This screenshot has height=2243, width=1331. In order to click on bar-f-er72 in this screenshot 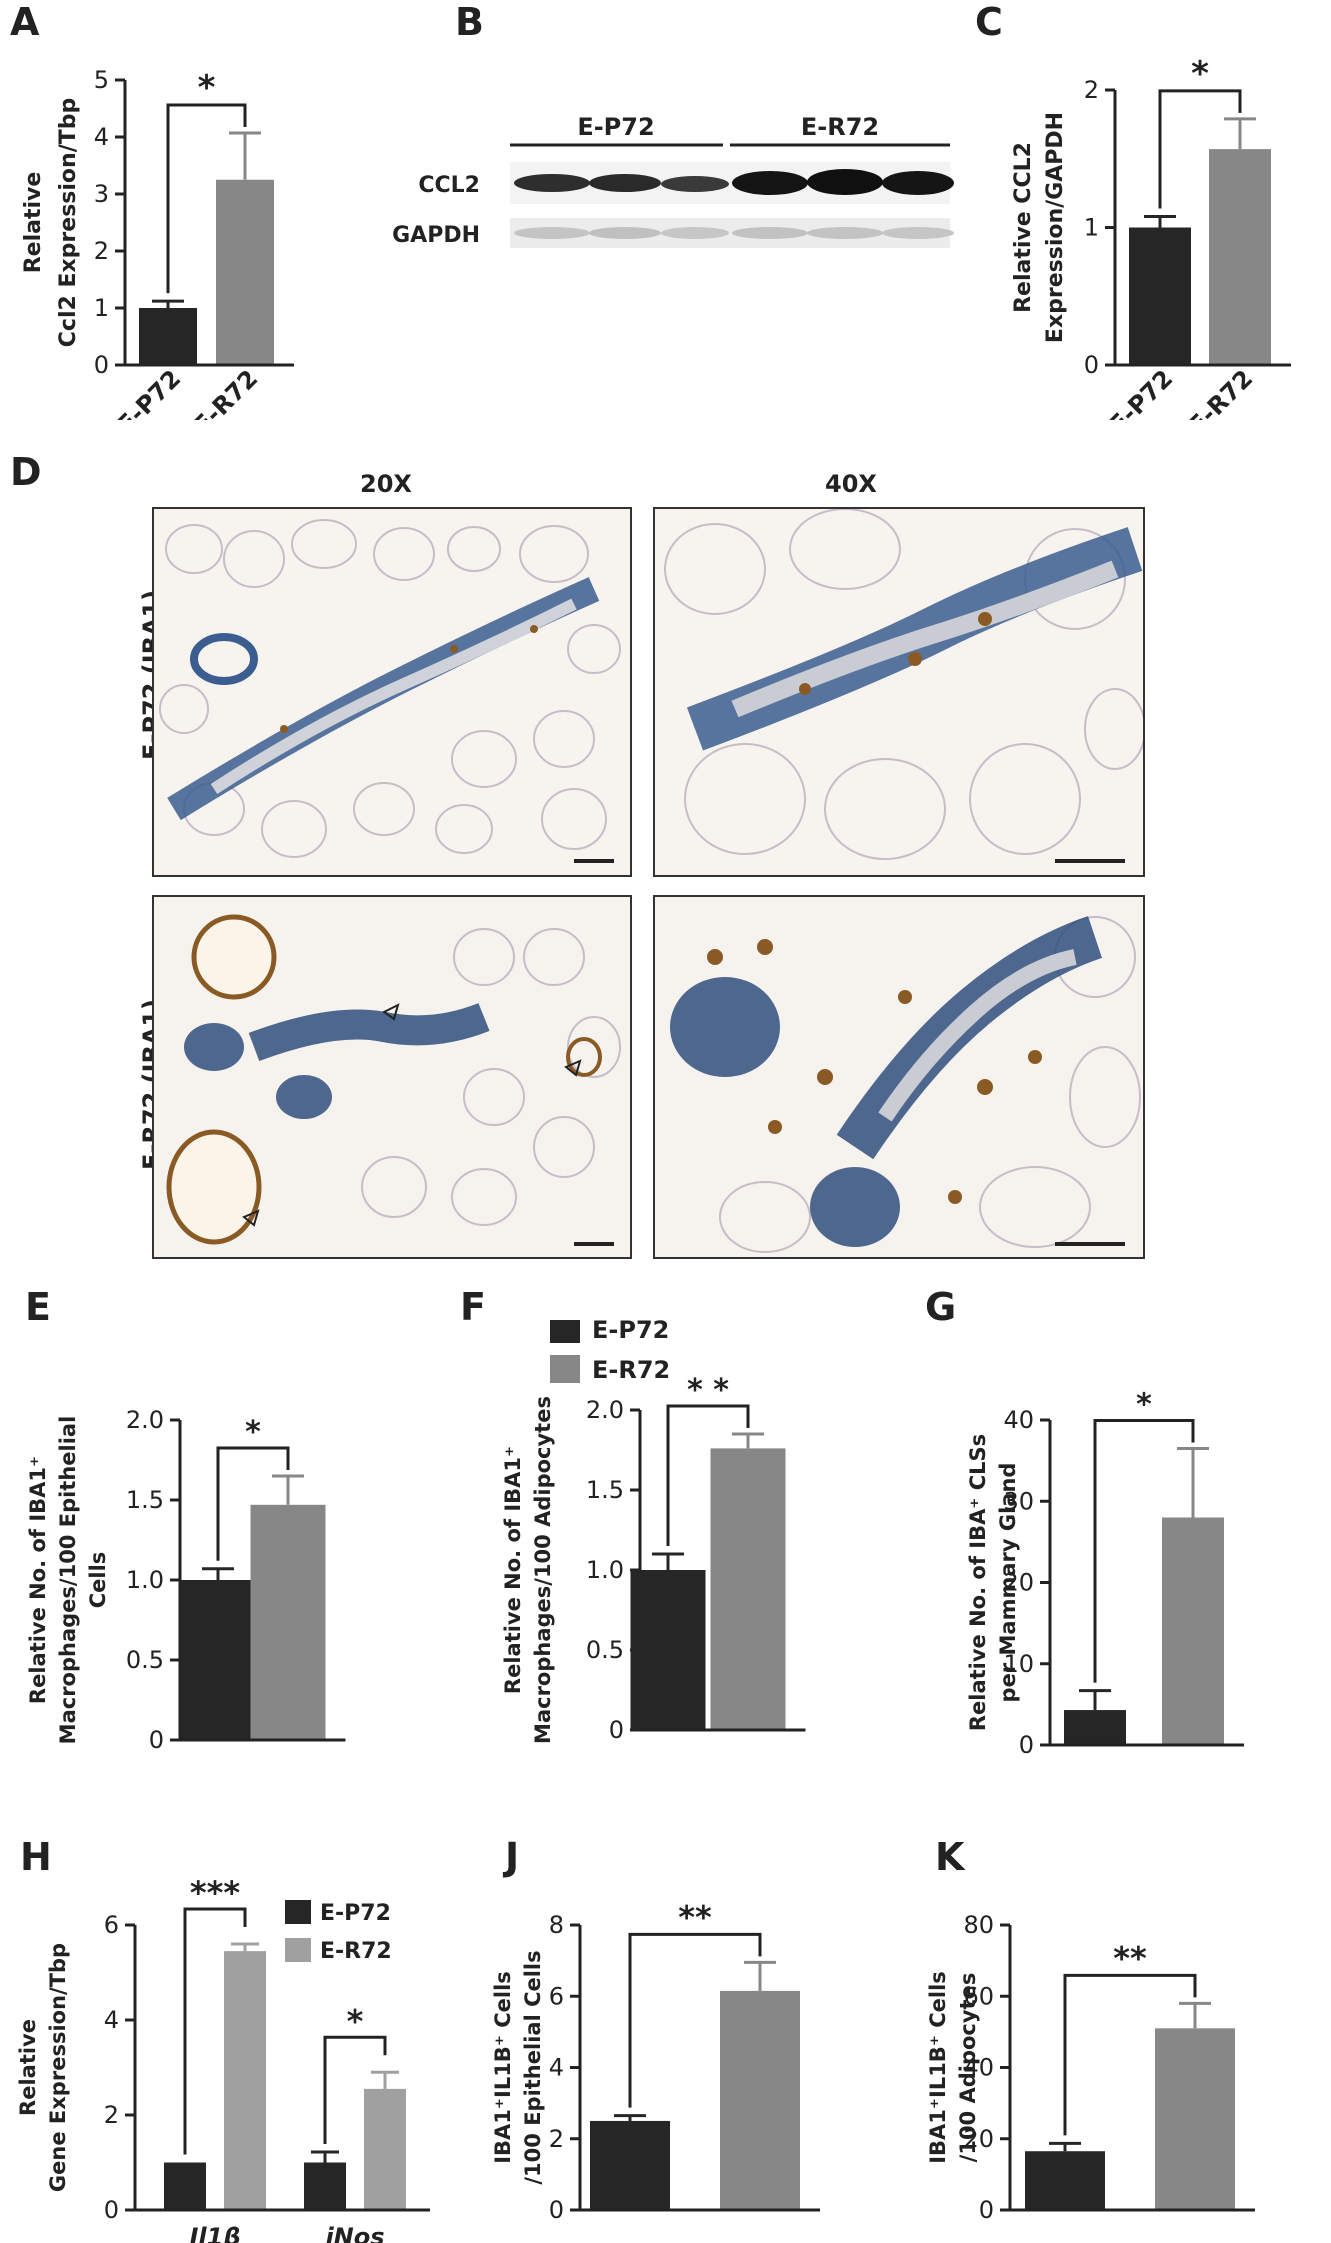, I will do `click(748, 1589)`.